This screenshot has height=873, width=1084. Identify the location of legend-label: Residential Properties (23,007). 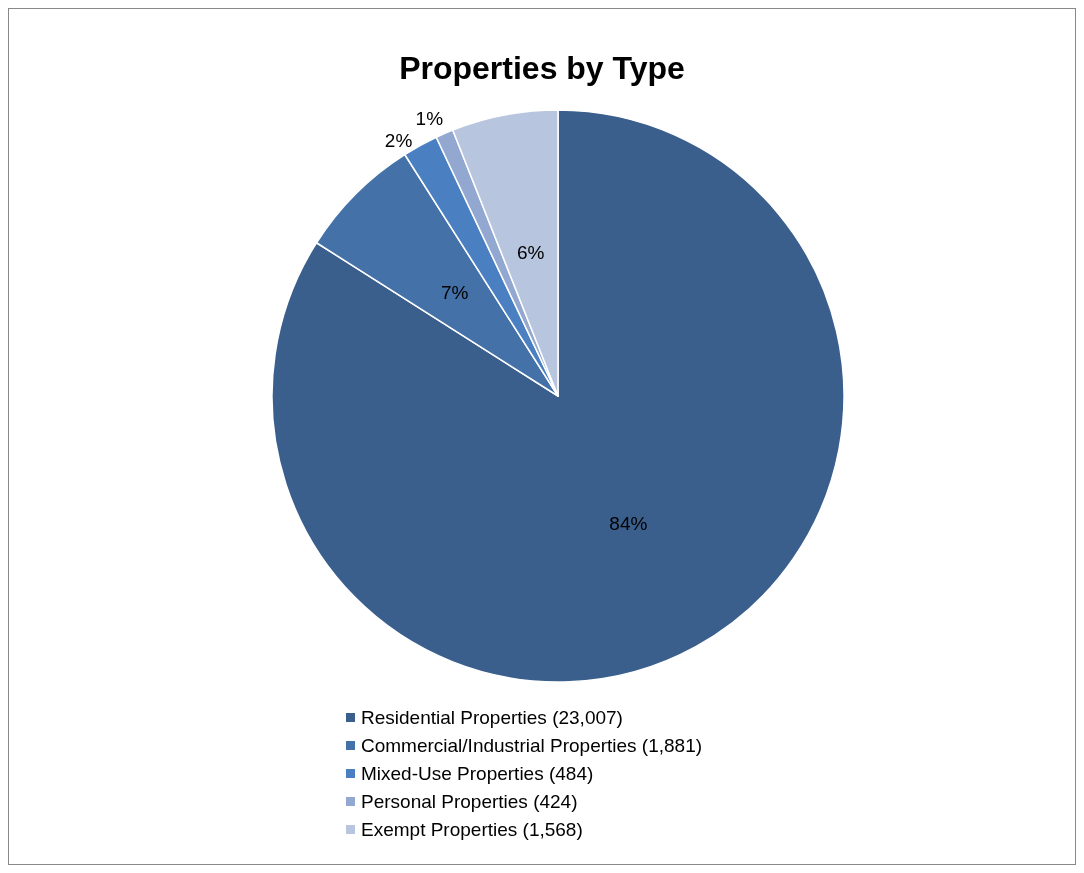
(492, 717).